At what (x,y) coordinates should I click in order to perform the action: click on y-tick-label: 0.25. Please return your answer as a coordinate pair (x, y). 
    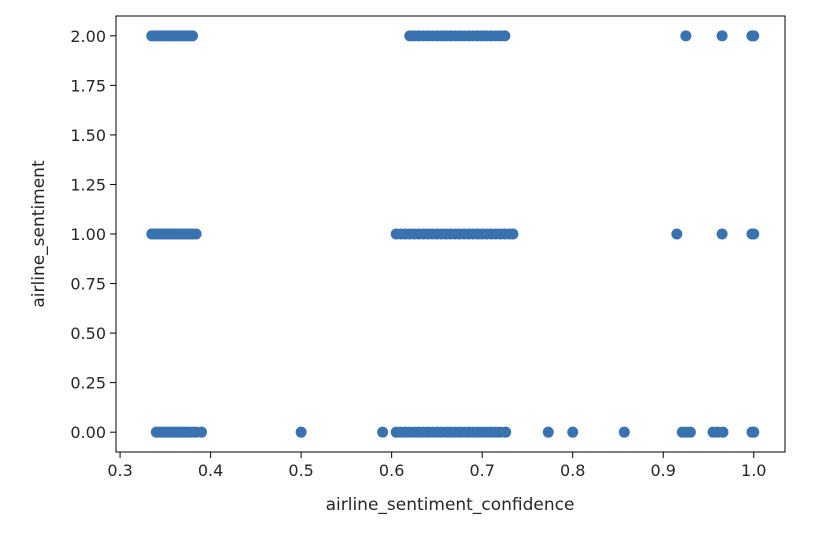
    Looking at the image, I should click on (88, 383).